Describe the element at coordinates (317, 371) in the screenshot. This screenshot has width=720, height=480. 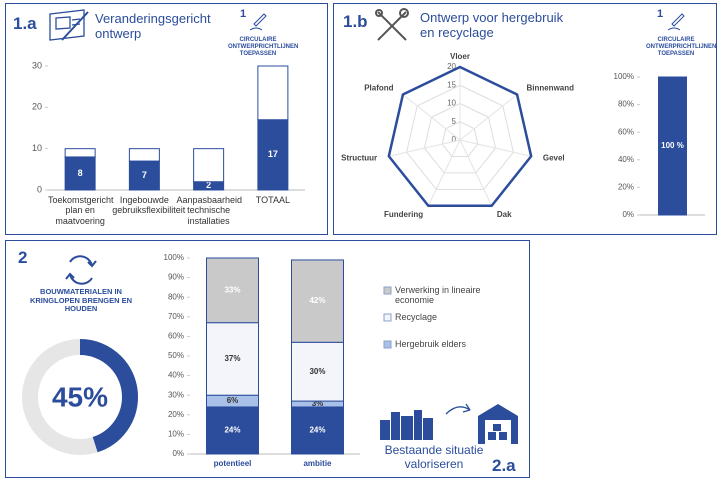
I see `data-label: 30%` at that location.